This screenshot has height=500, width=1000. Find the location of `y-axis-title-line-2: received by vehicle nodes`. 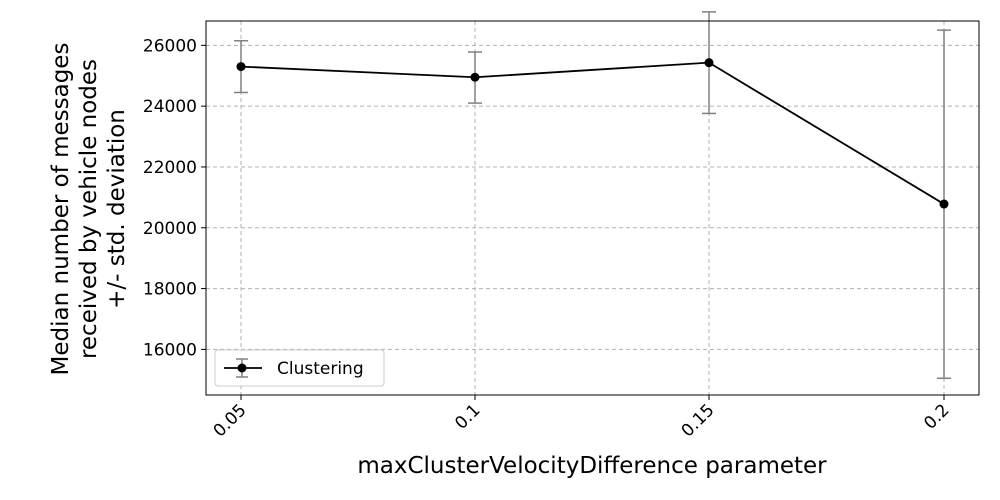

y-axis-title-line-2: received by vehicle nodes is located at coordinates (89, 209).